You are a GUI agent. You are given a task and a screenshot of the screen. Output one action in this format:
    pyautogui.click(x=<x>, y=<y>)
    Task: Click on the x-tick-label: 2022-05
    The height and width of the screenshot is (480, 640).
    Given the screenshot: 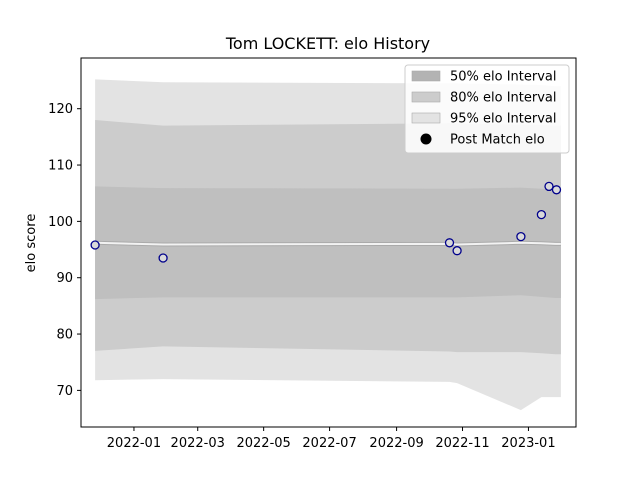 What is the action you would take?
    pyautogui.click(x=263, y=443)
    